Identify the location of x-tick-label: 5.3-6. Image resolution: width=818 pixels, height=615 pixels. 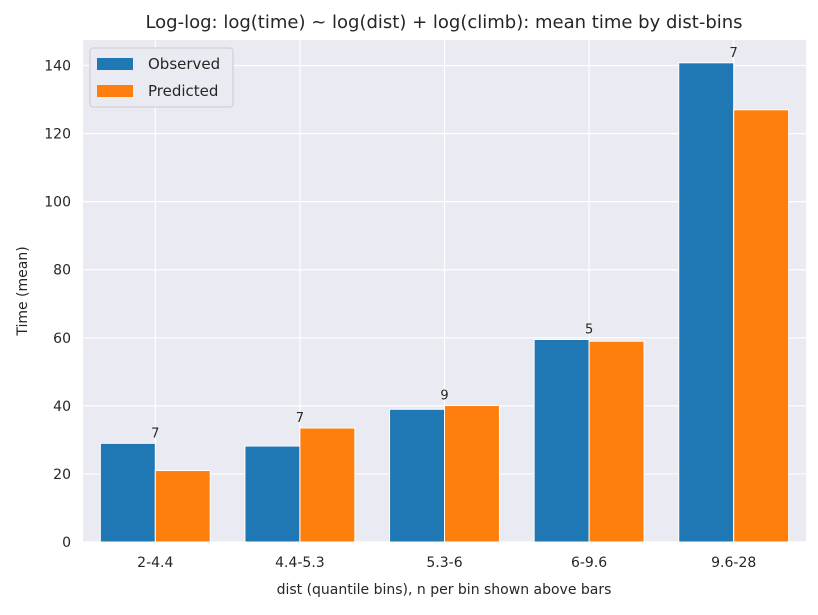
(444, 563).